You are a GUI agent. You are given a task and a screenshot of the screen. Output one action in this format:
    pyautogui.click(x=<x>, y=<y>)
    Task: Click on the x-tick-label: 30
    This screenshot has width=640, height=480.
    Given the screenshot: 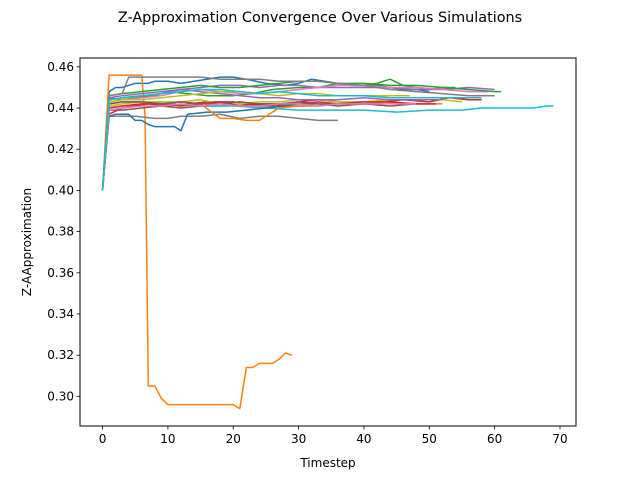 What is the action you would take?
    pyautogui.click(x=298, y=439)
    